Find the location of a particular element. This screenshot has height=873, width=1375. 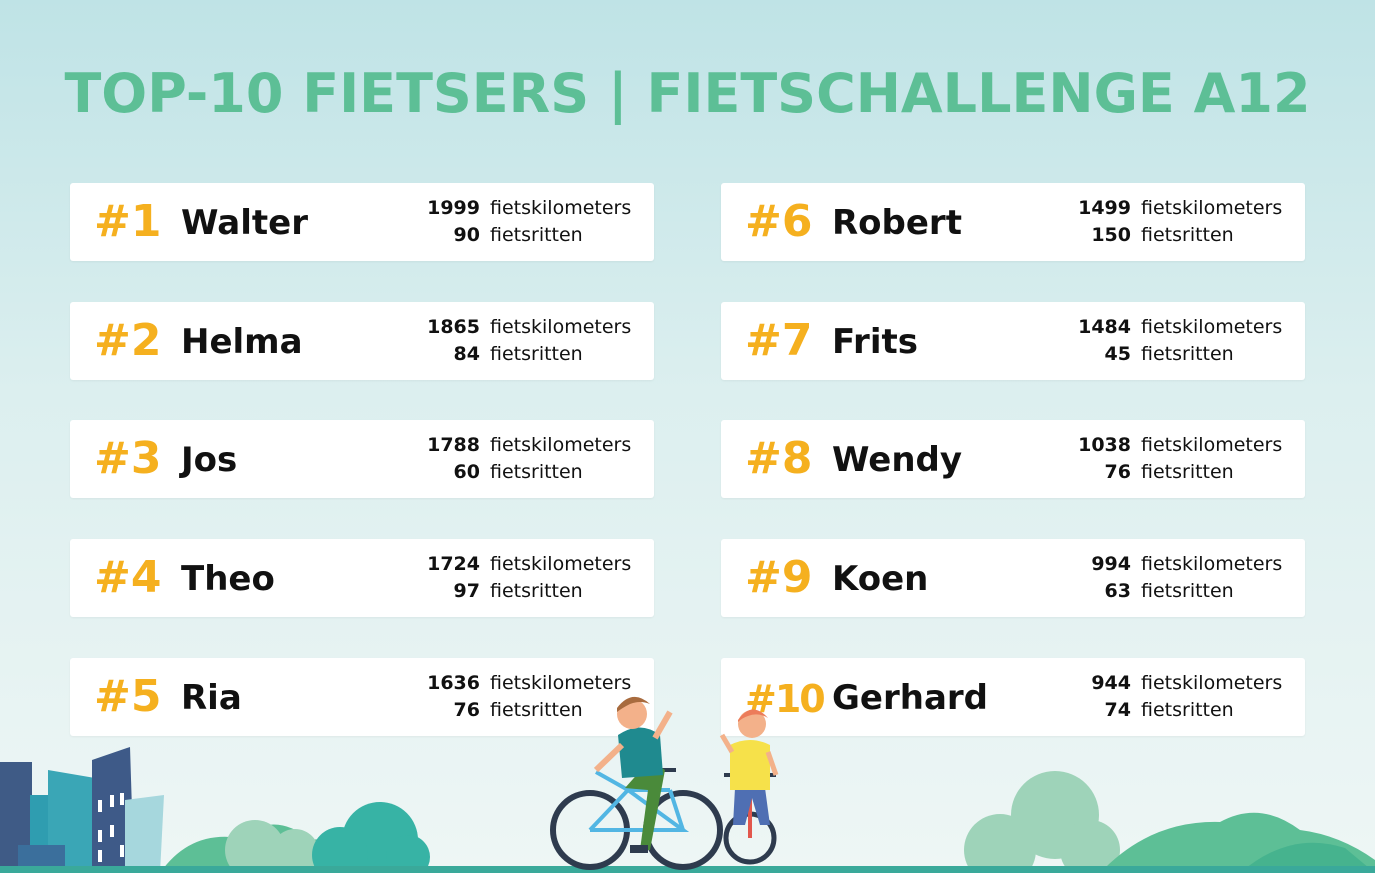

rank-number: #2 is located at coordinates (128, 340).